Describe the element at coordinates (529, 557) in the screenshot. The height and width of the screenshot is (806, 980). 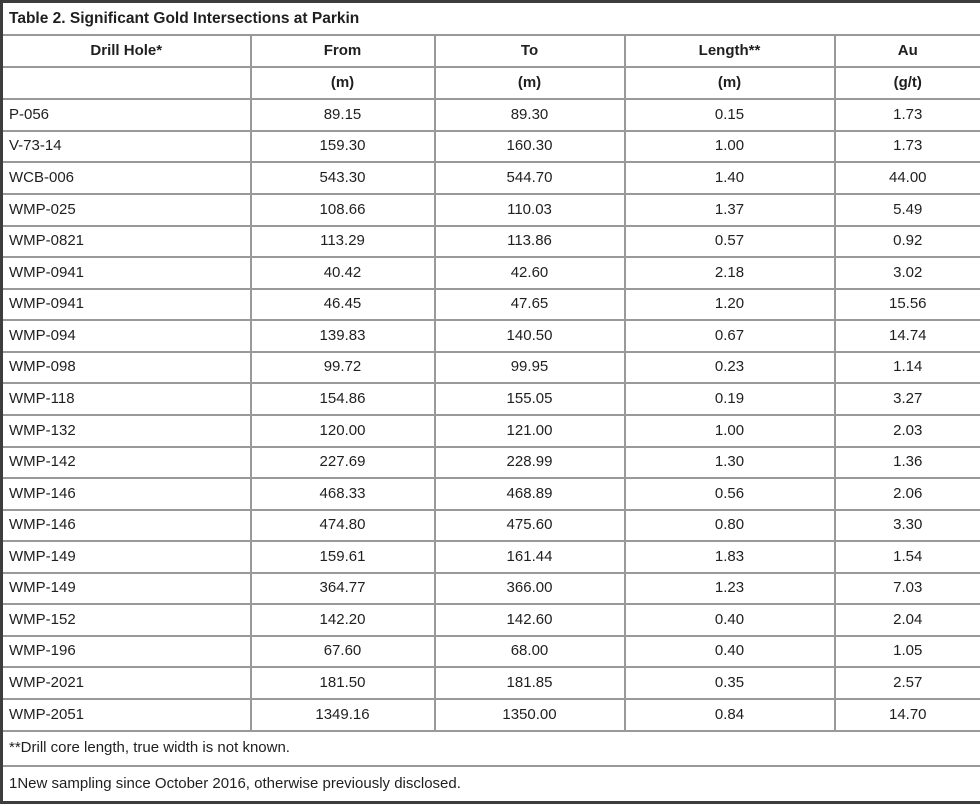
I see `to-cell: 161.44` at that location.